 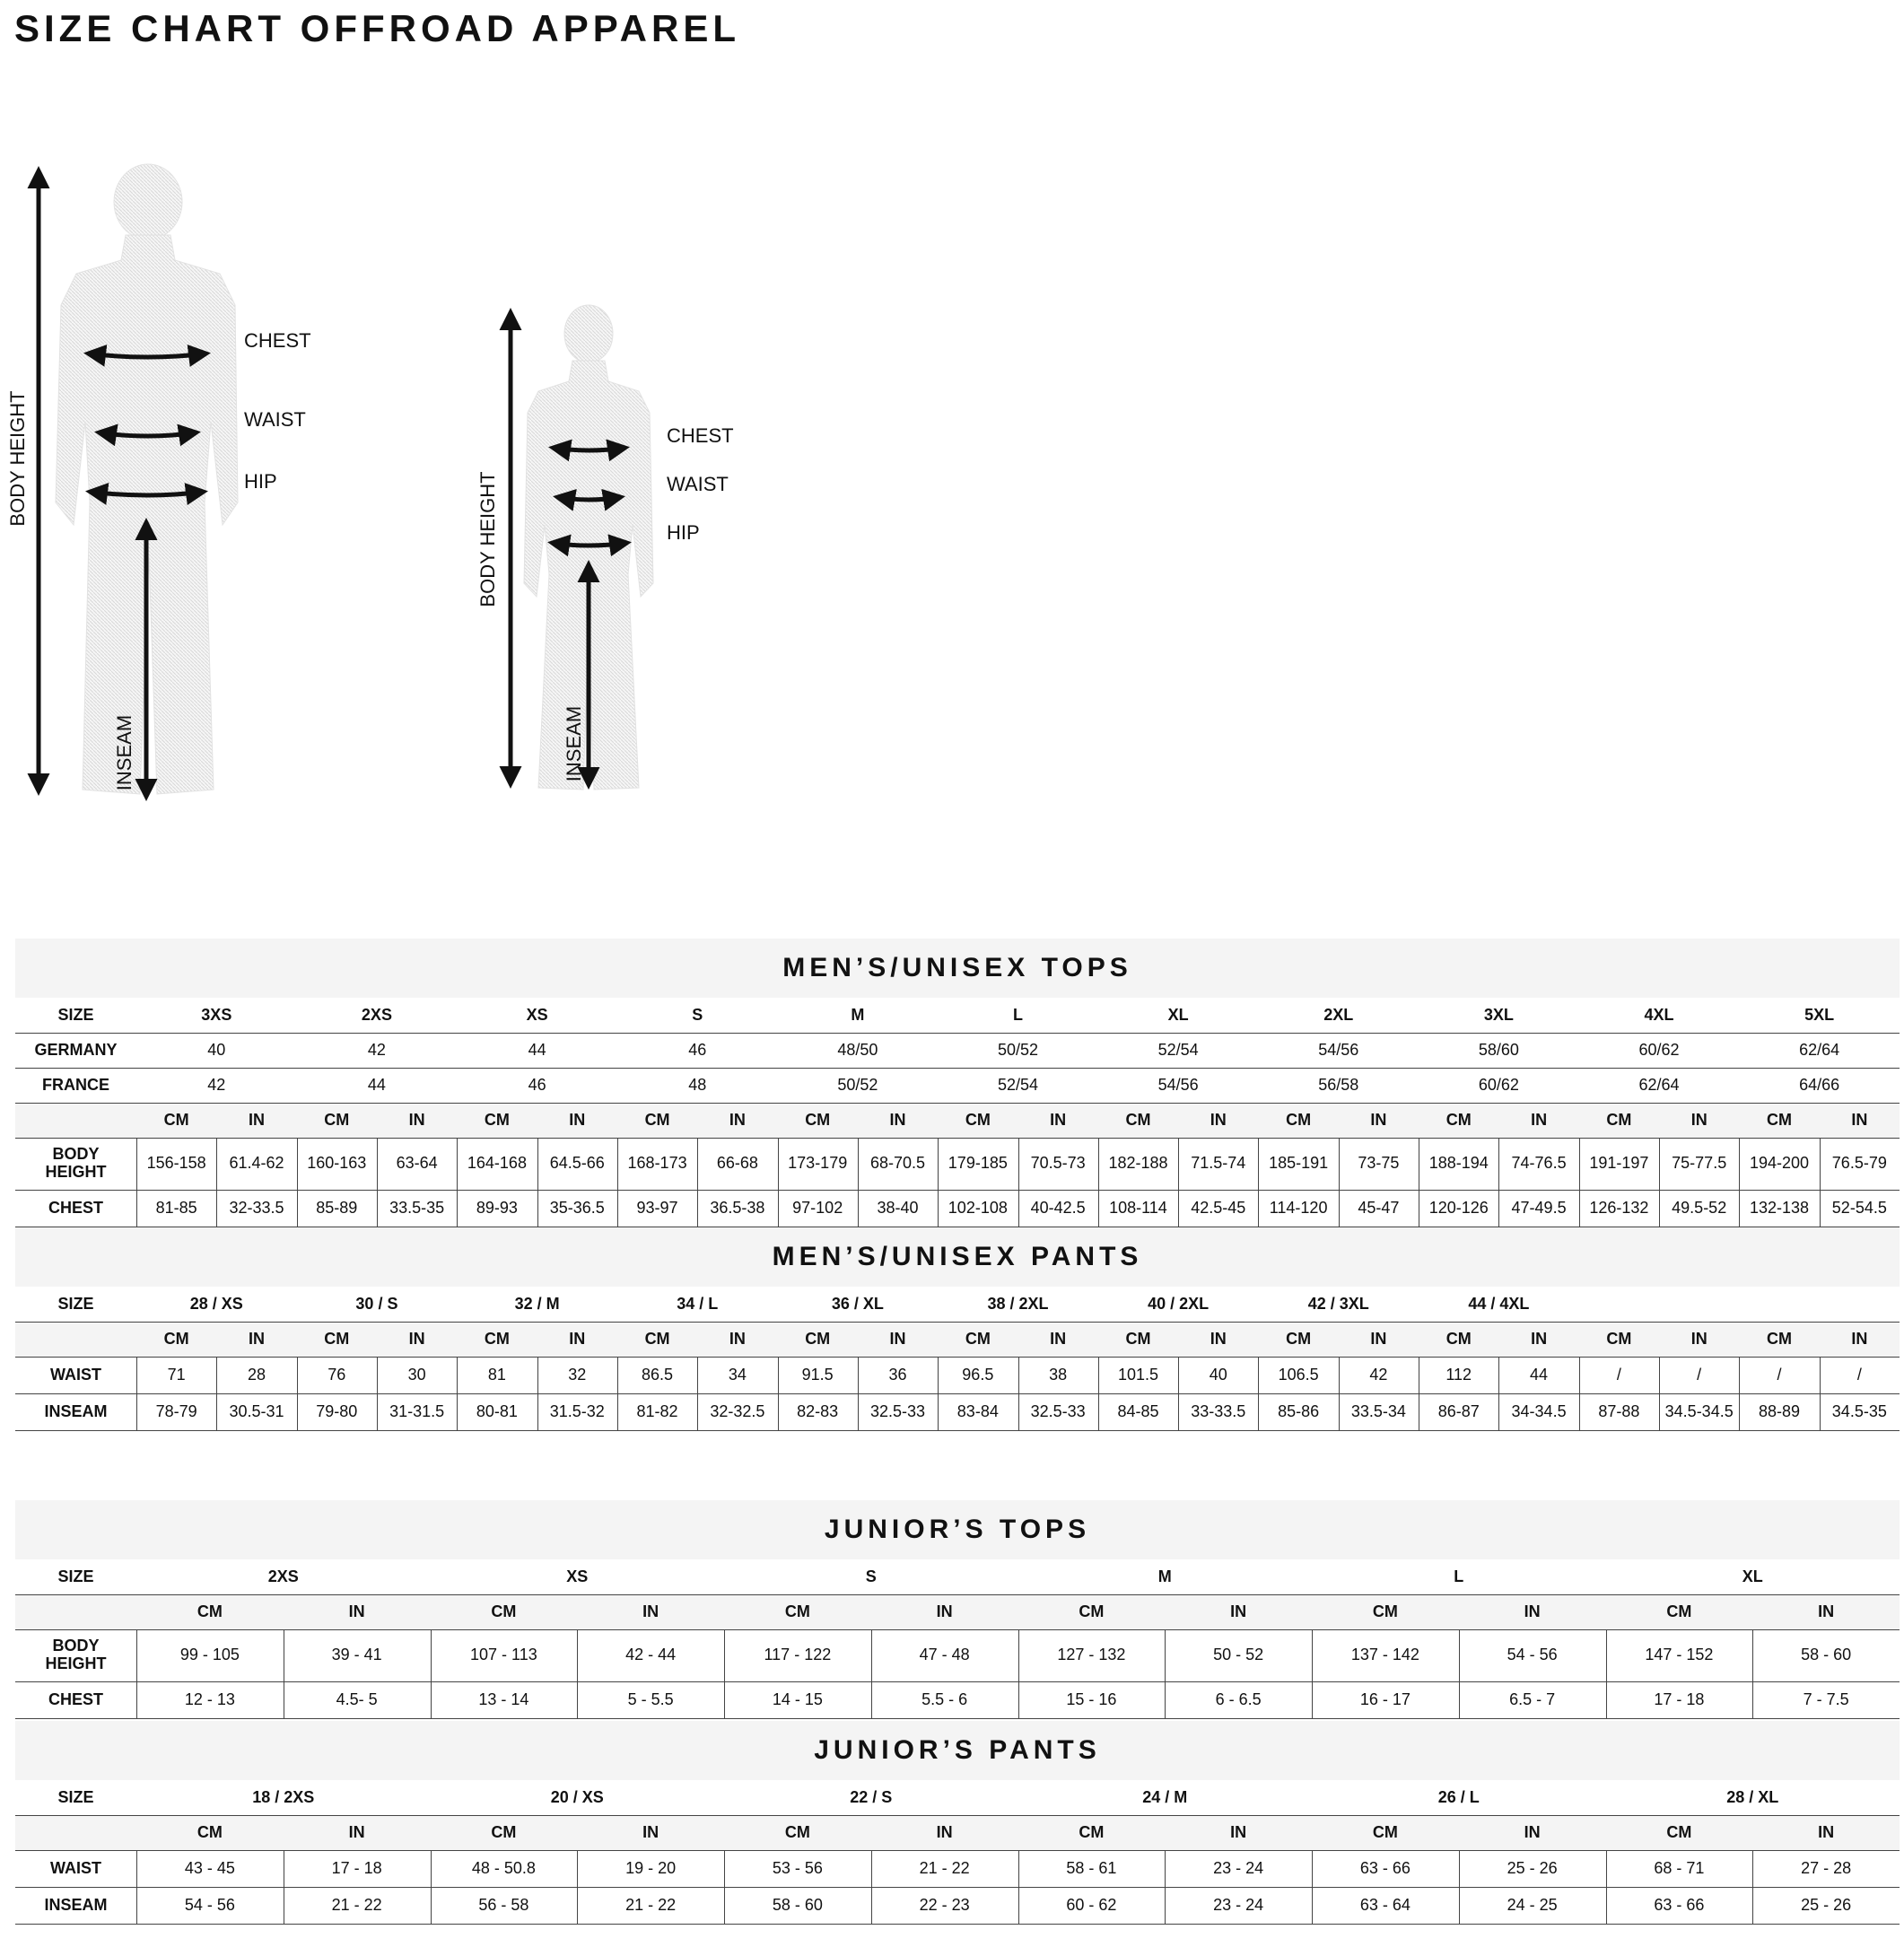 What do you see at coordinates (75, 1014) in the screenshot?
I see `row-label: SIZE` at bounding box center [75, 1014].